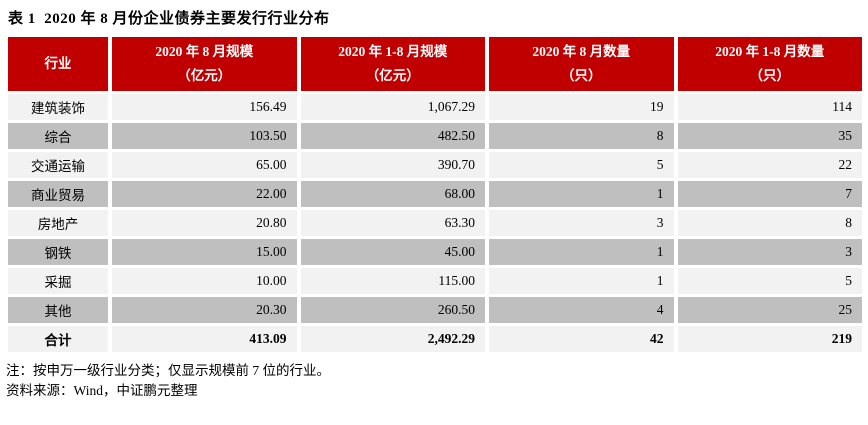 The image size is (868, 425). I want to click on header-industry: 行业, so click(58, 64).